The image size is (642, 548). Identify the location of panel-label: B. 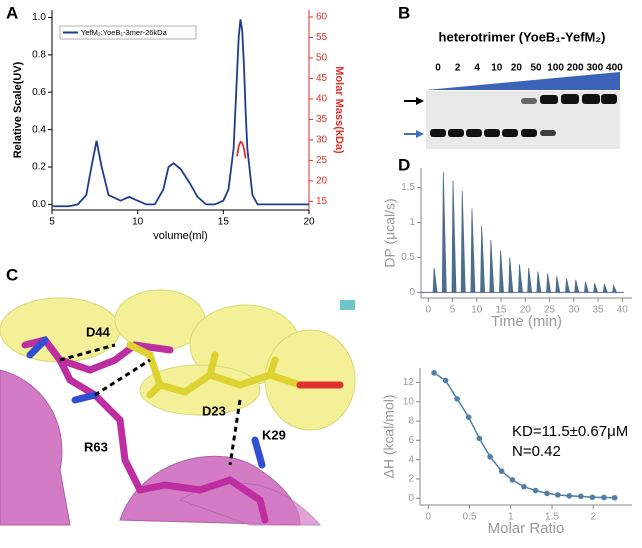
(404, 12).